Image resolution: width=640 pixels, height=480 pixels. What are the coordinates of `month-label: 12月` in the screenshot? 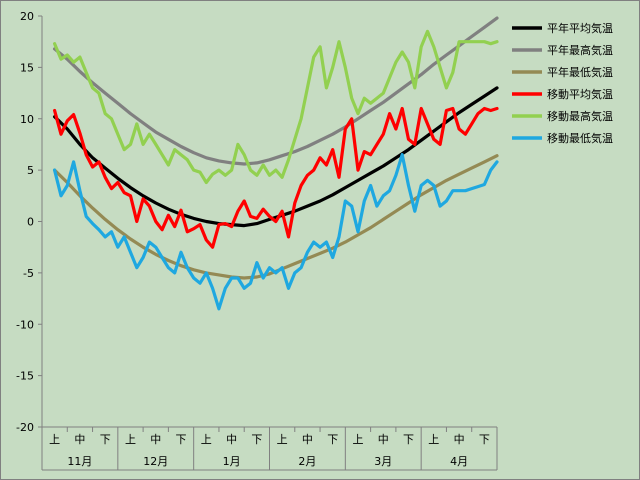 It's located at (155, 461).